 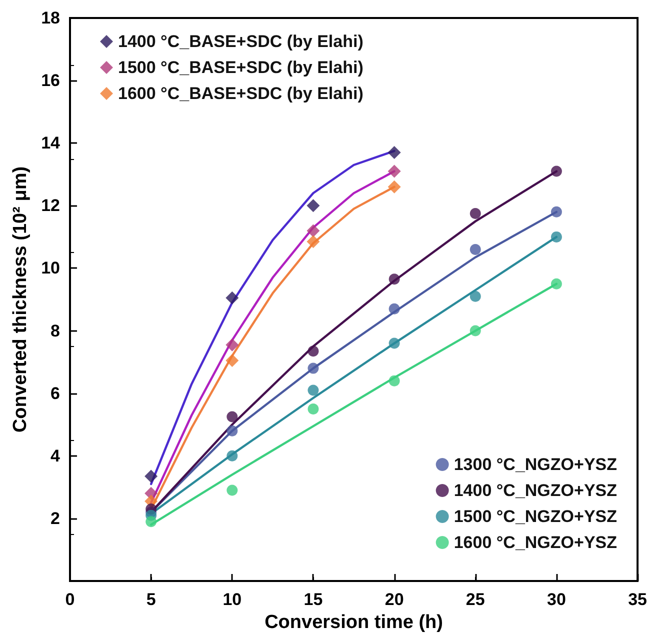 I want to click on x-tick-label: 10, so click(x=232, y=599).